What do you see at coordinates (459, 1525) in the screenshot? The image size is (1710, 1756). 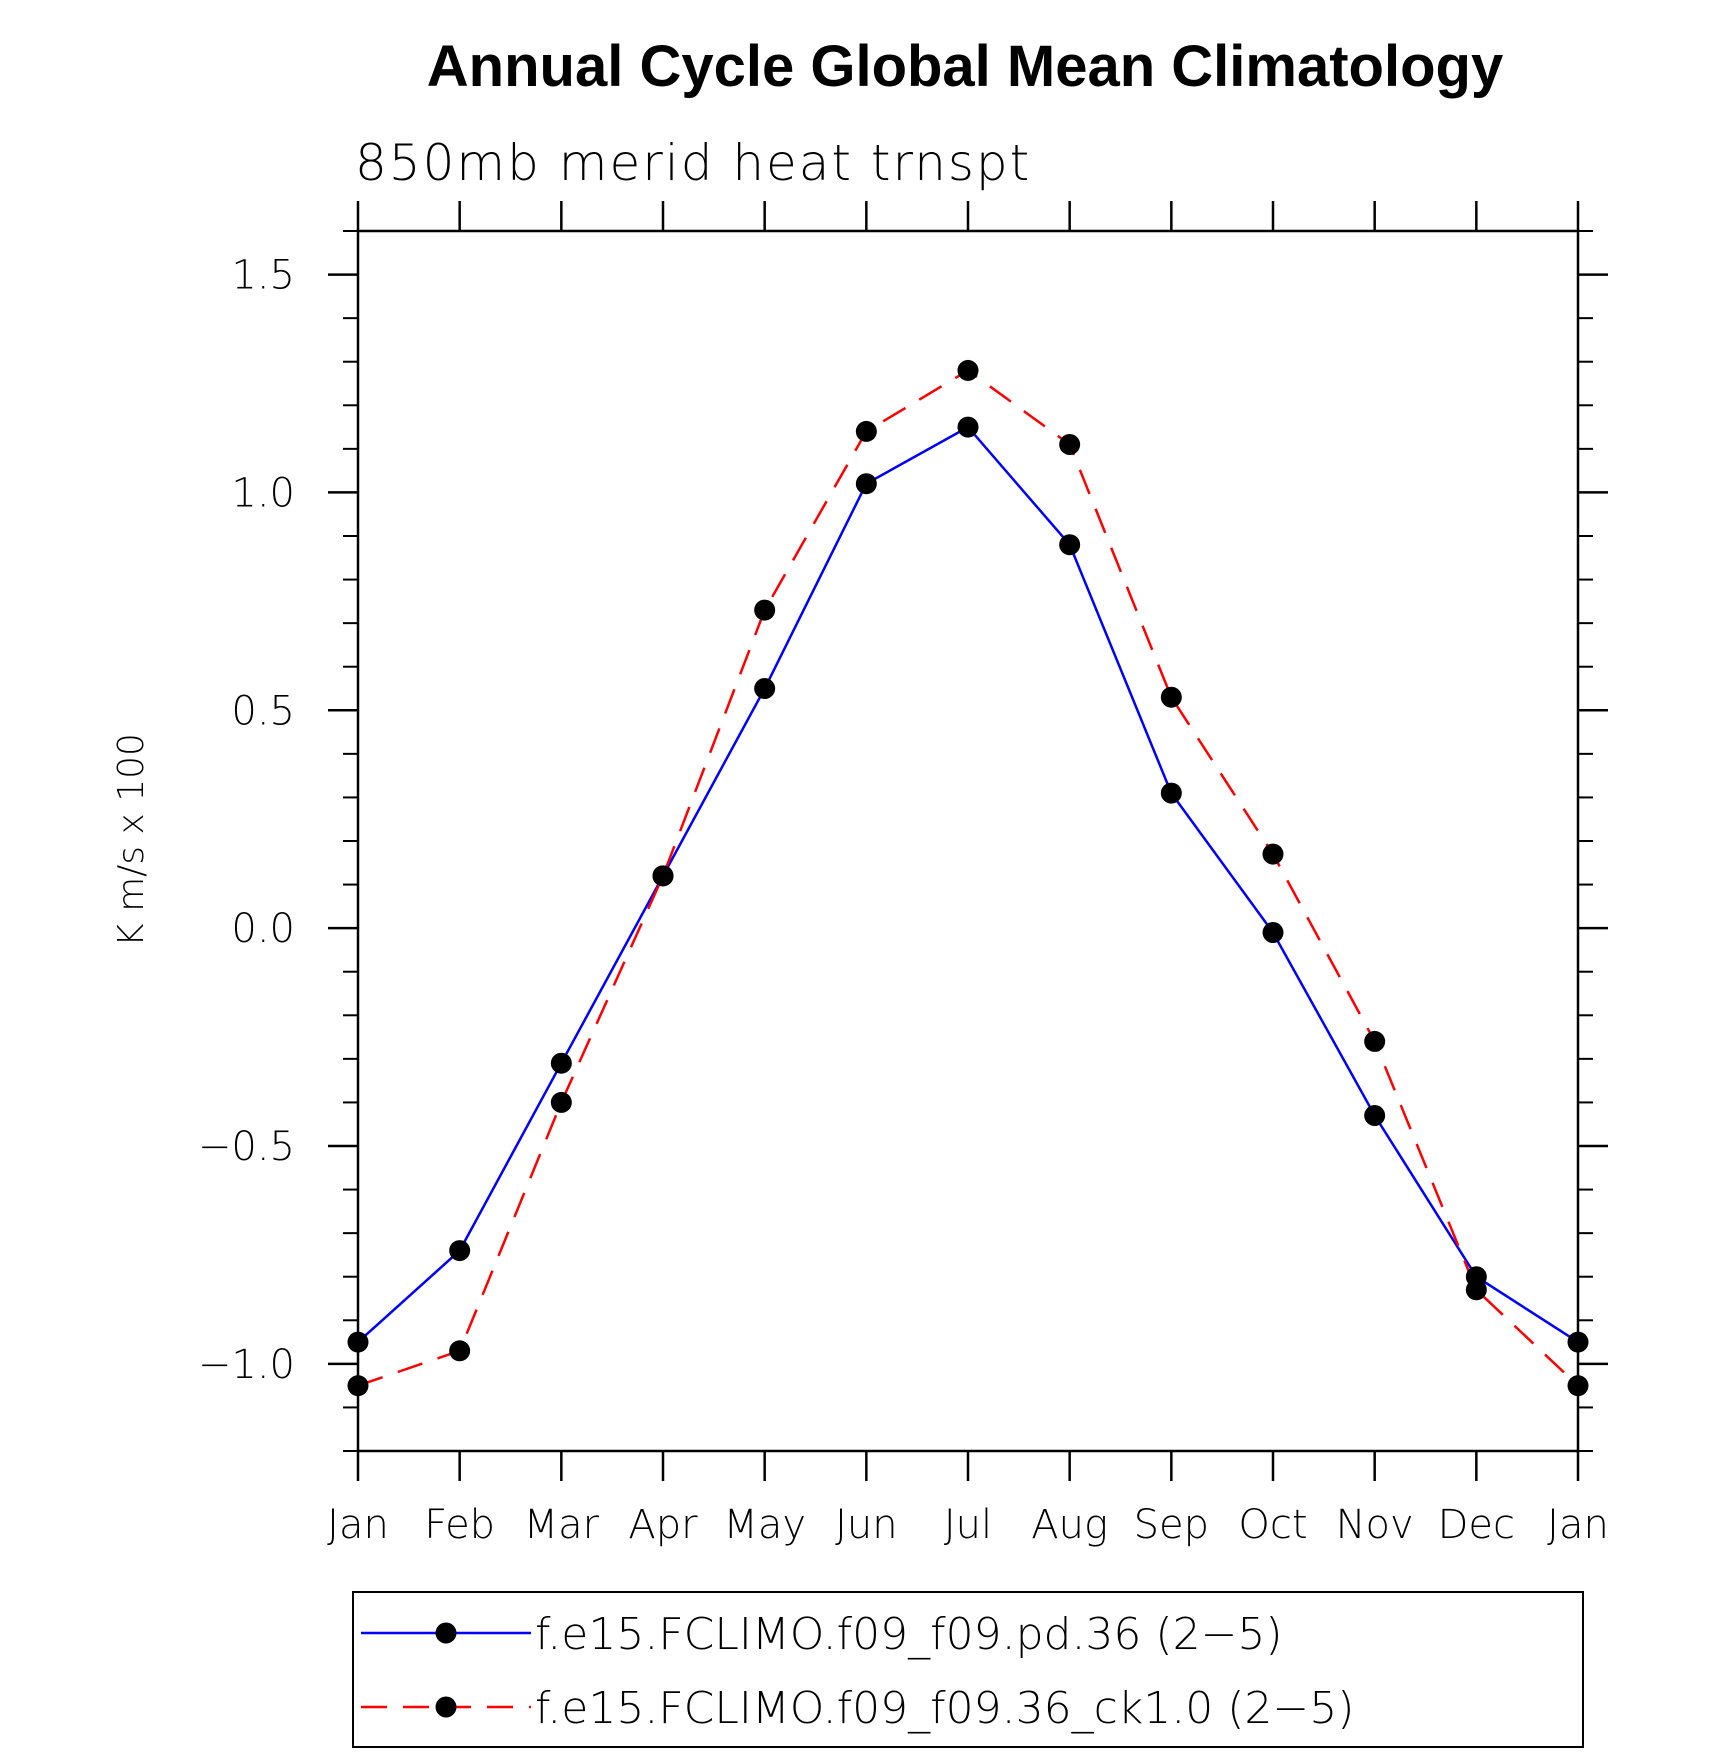 I see `x-tick-label: Feb` at bounding box center [459, 1525].